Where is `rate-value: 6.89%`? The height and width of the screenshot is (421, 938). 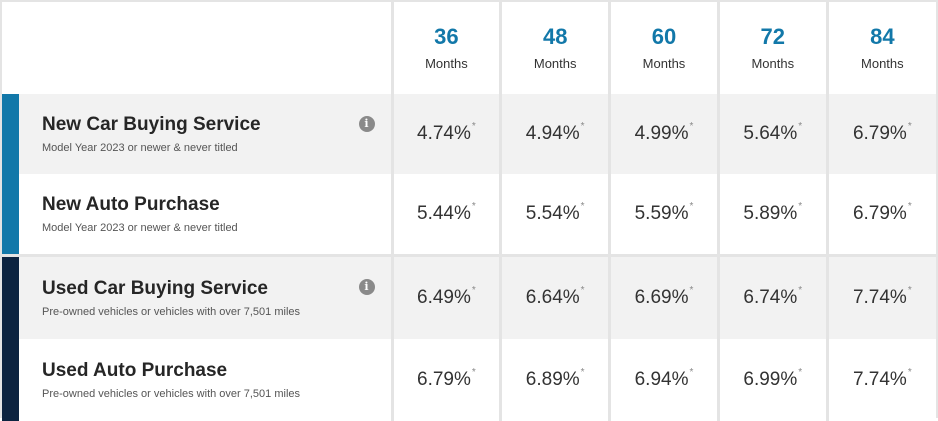 rate-value: 6.89% is located at coordinates (552, 379).